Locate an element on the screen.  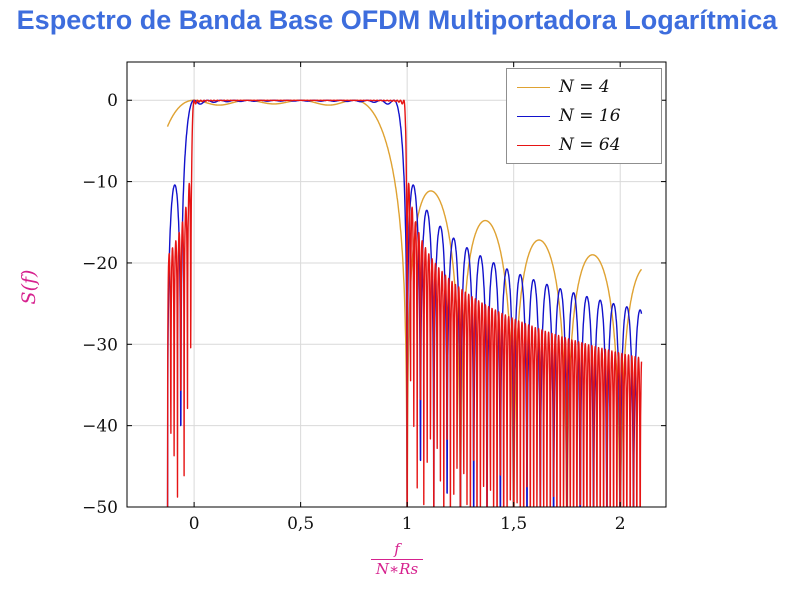
y-axis-label-wrap: S(f) is located at coordinates (30, 287).